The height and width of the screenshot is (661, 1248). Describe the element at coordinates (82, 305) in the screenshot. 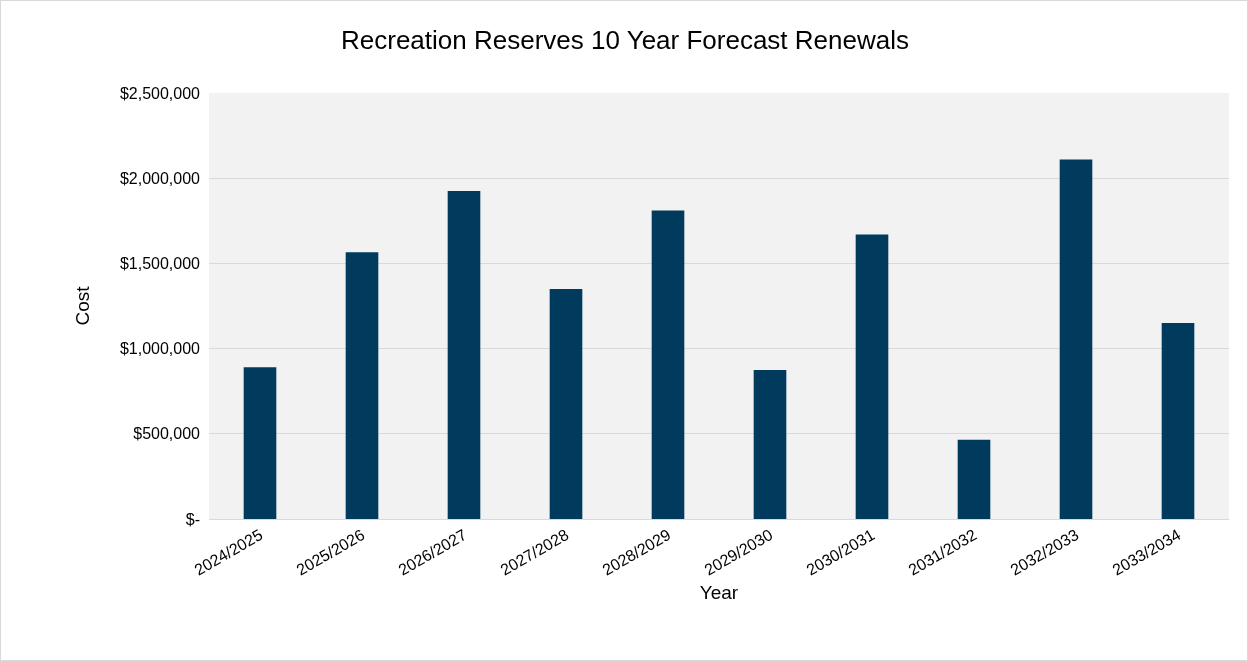

I see `y-axis-title: Cost` at that location.